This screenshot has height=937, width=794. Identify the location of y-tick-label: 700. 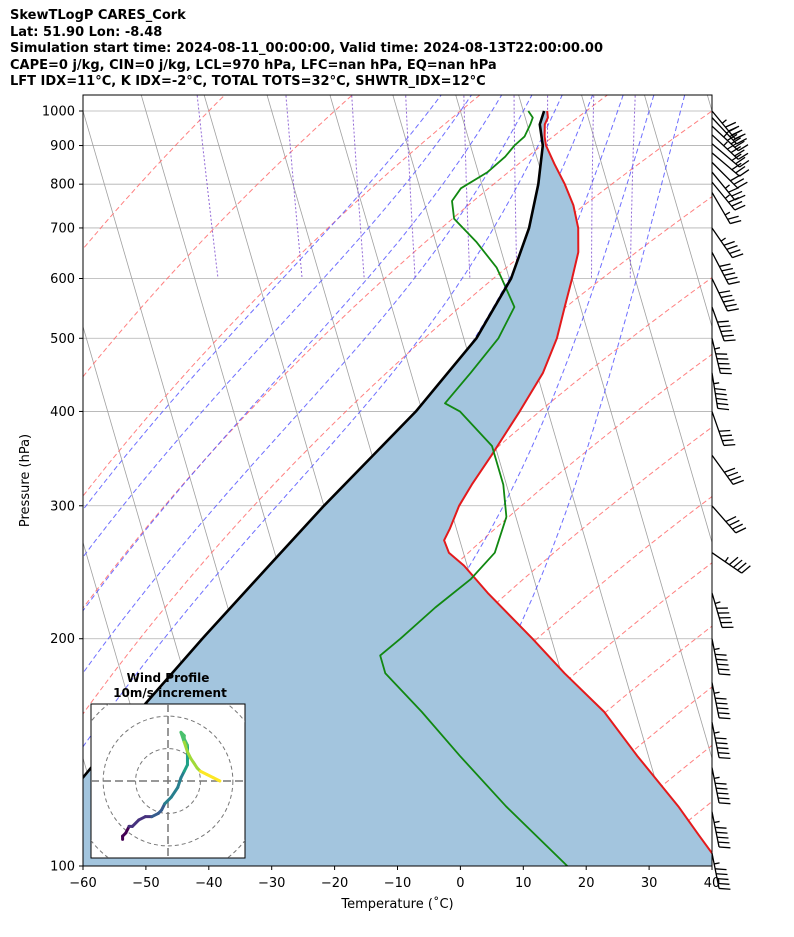
(62, 228).